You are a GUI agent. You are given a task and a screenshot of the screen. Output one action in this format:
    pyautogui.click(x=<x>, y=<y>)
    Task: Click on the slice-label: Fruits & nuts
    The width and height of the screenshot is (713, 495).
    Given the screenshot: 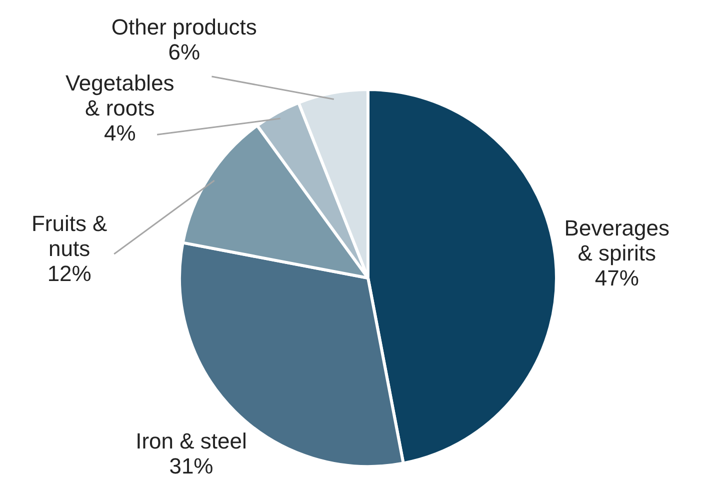 What is the action you would take?
    pyautogui.click(x=69, y=235)
    